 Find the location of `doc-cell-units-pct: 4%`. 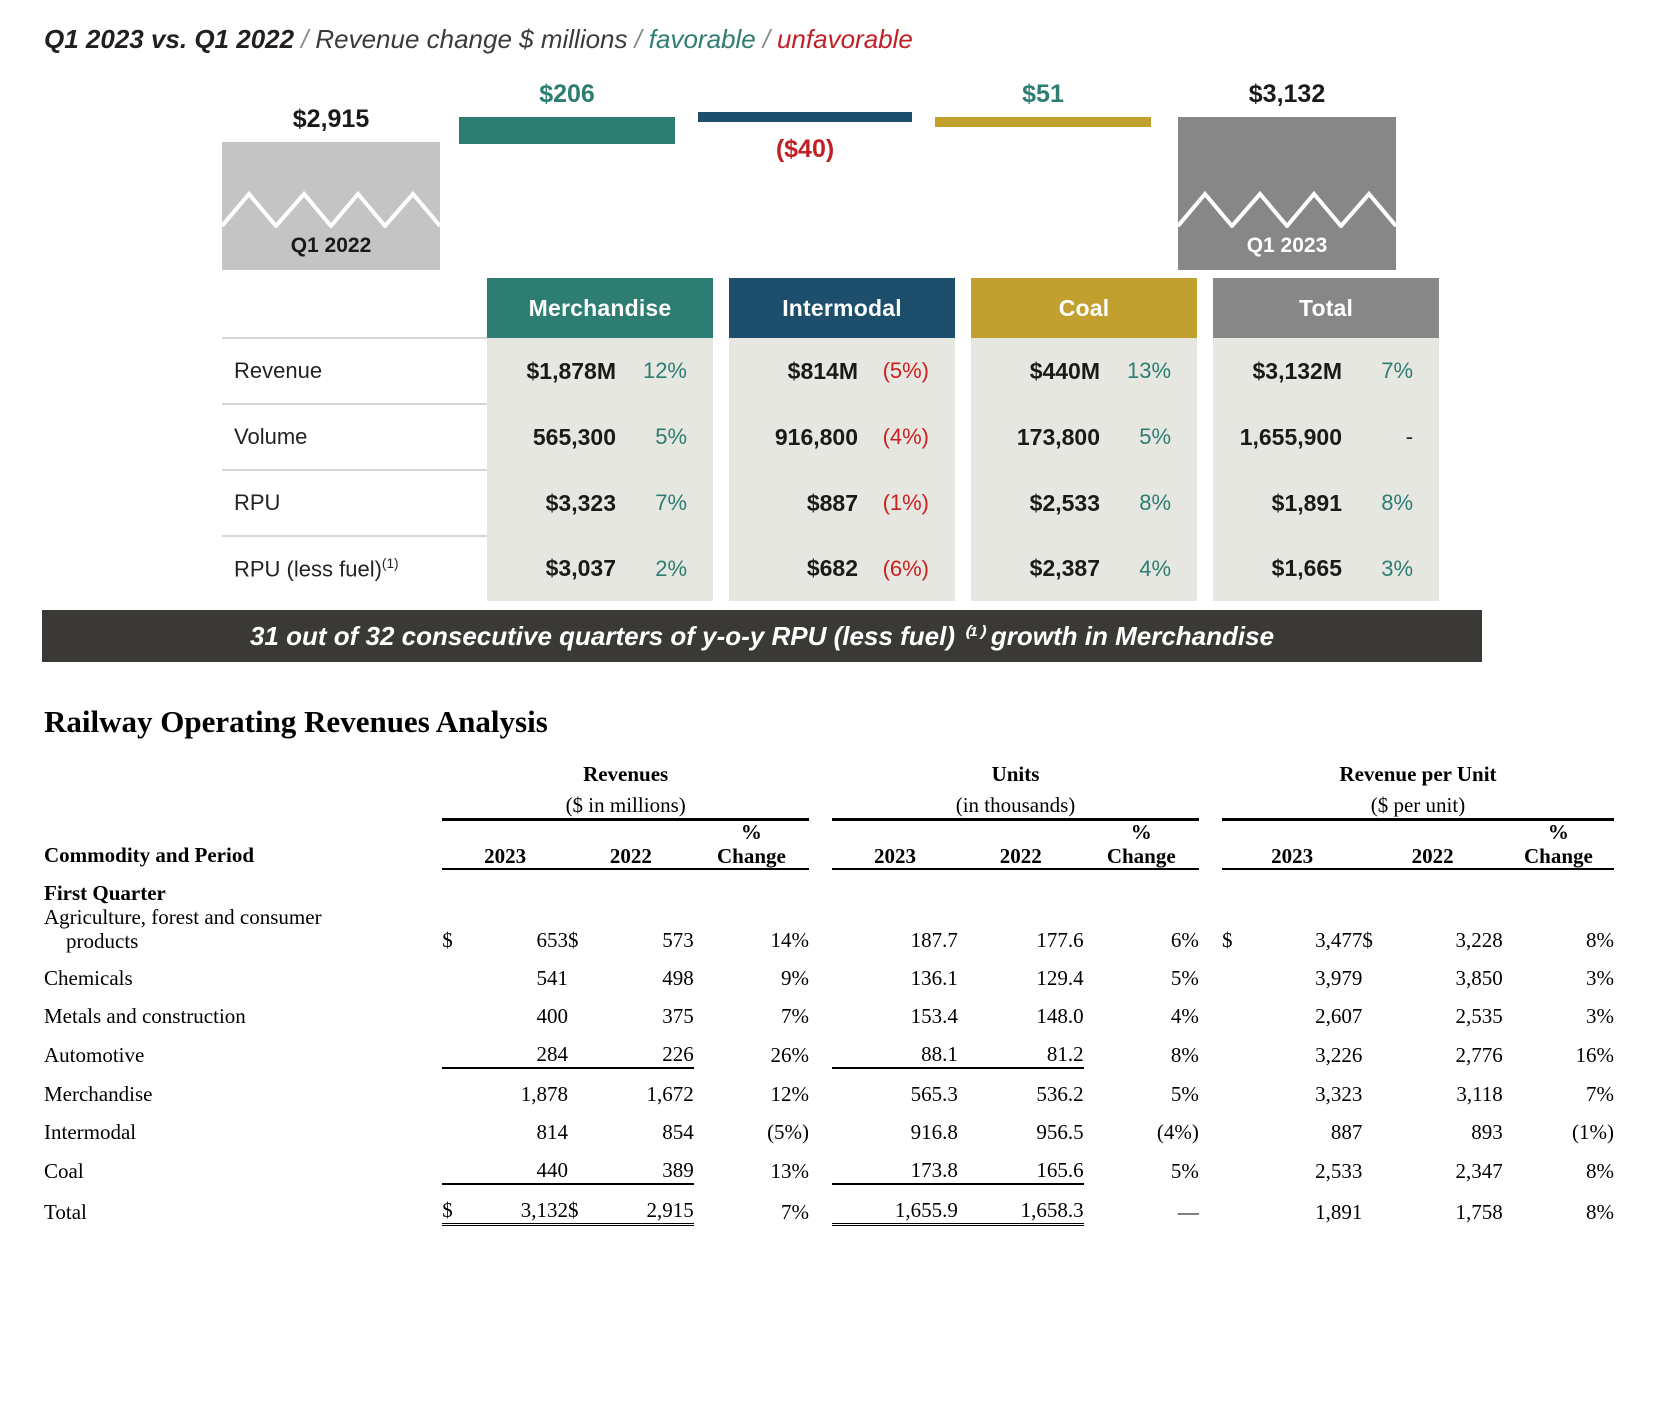

doc-cell-units-pct: 4% is located at coordinates (1184, 1016).